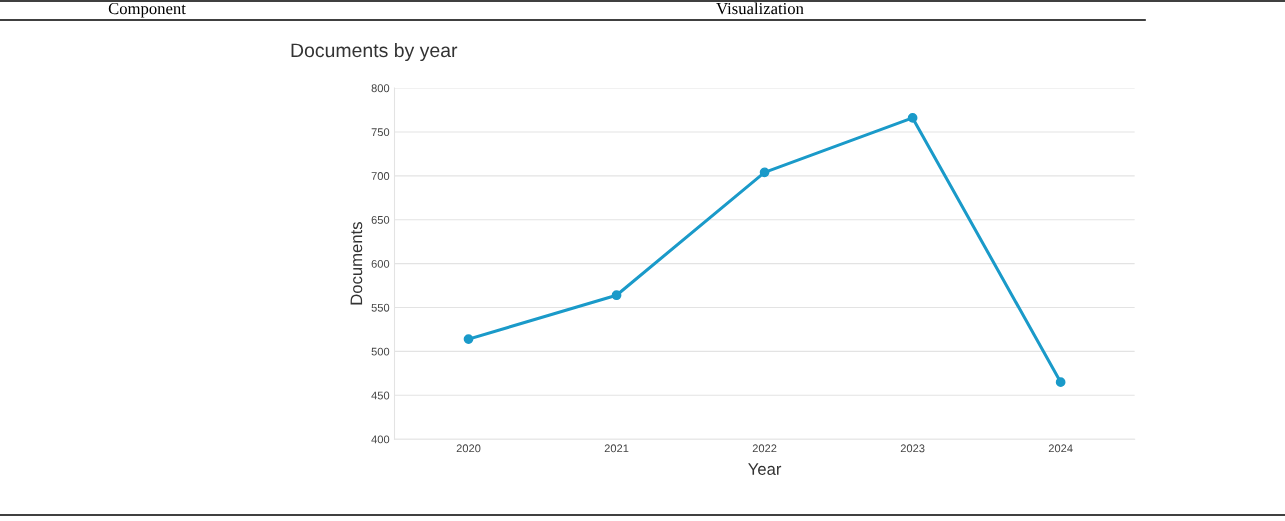  Describe the element at coordinates (1060, 448) in the screenshot. I see `x-tick-label: 2024` at that location.